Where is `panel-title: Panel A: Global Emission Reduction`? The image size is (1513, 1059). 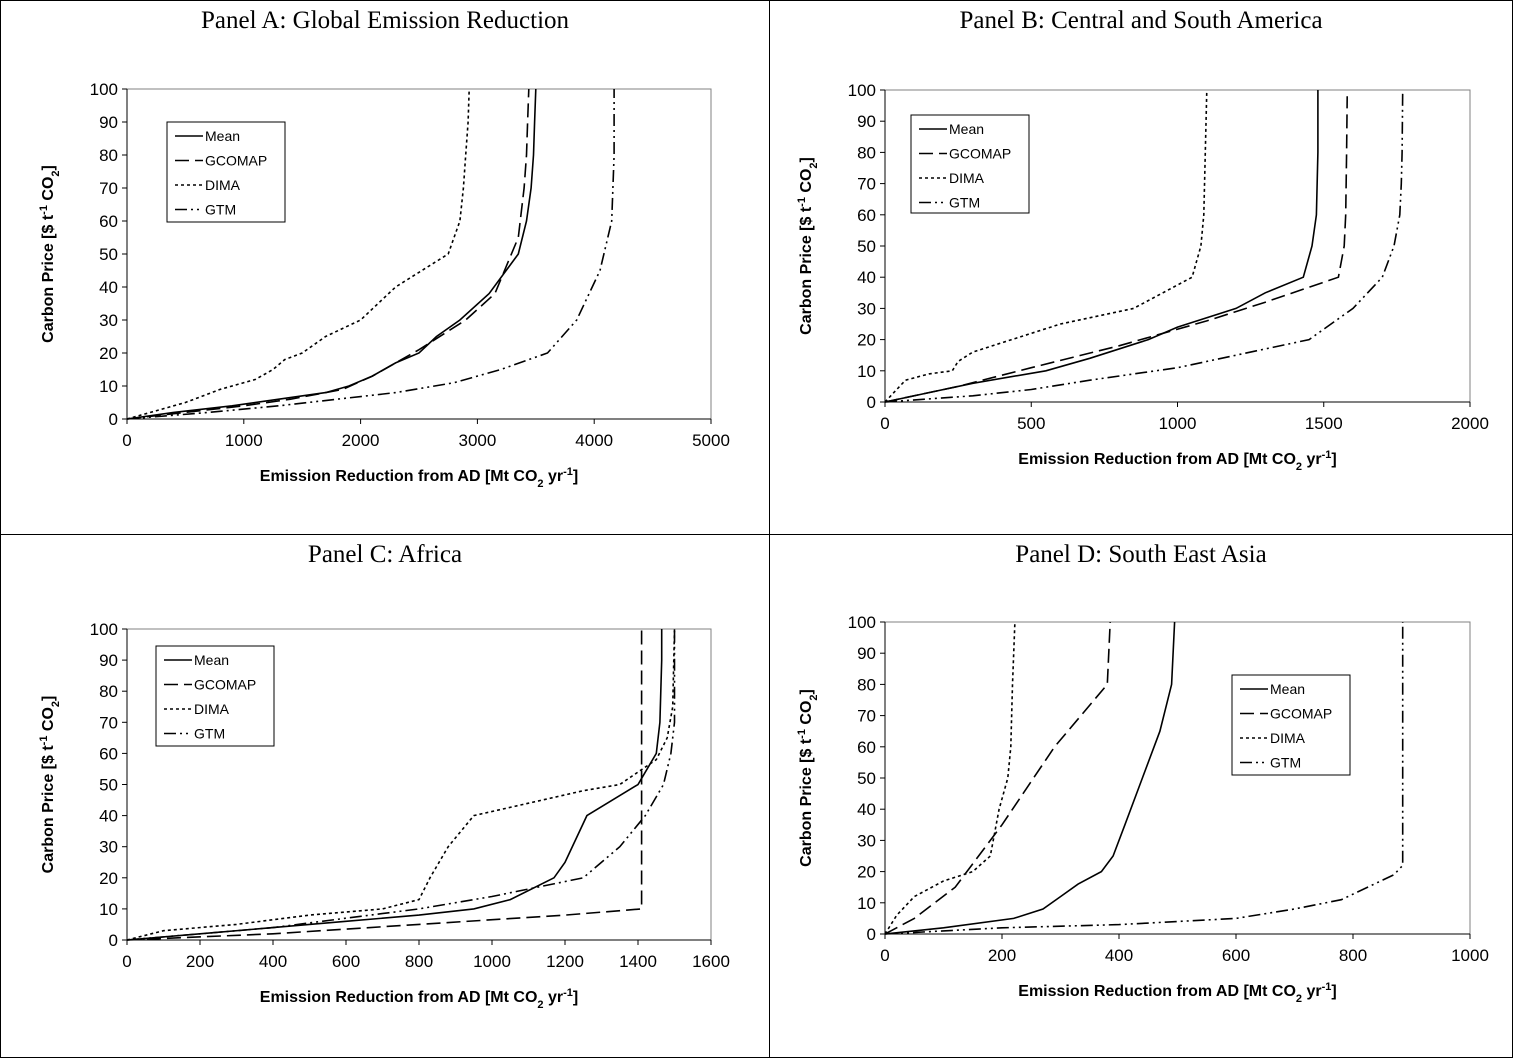
panel-title: Panel A: Global Emission Reduction is located at coordinates (385, 20).